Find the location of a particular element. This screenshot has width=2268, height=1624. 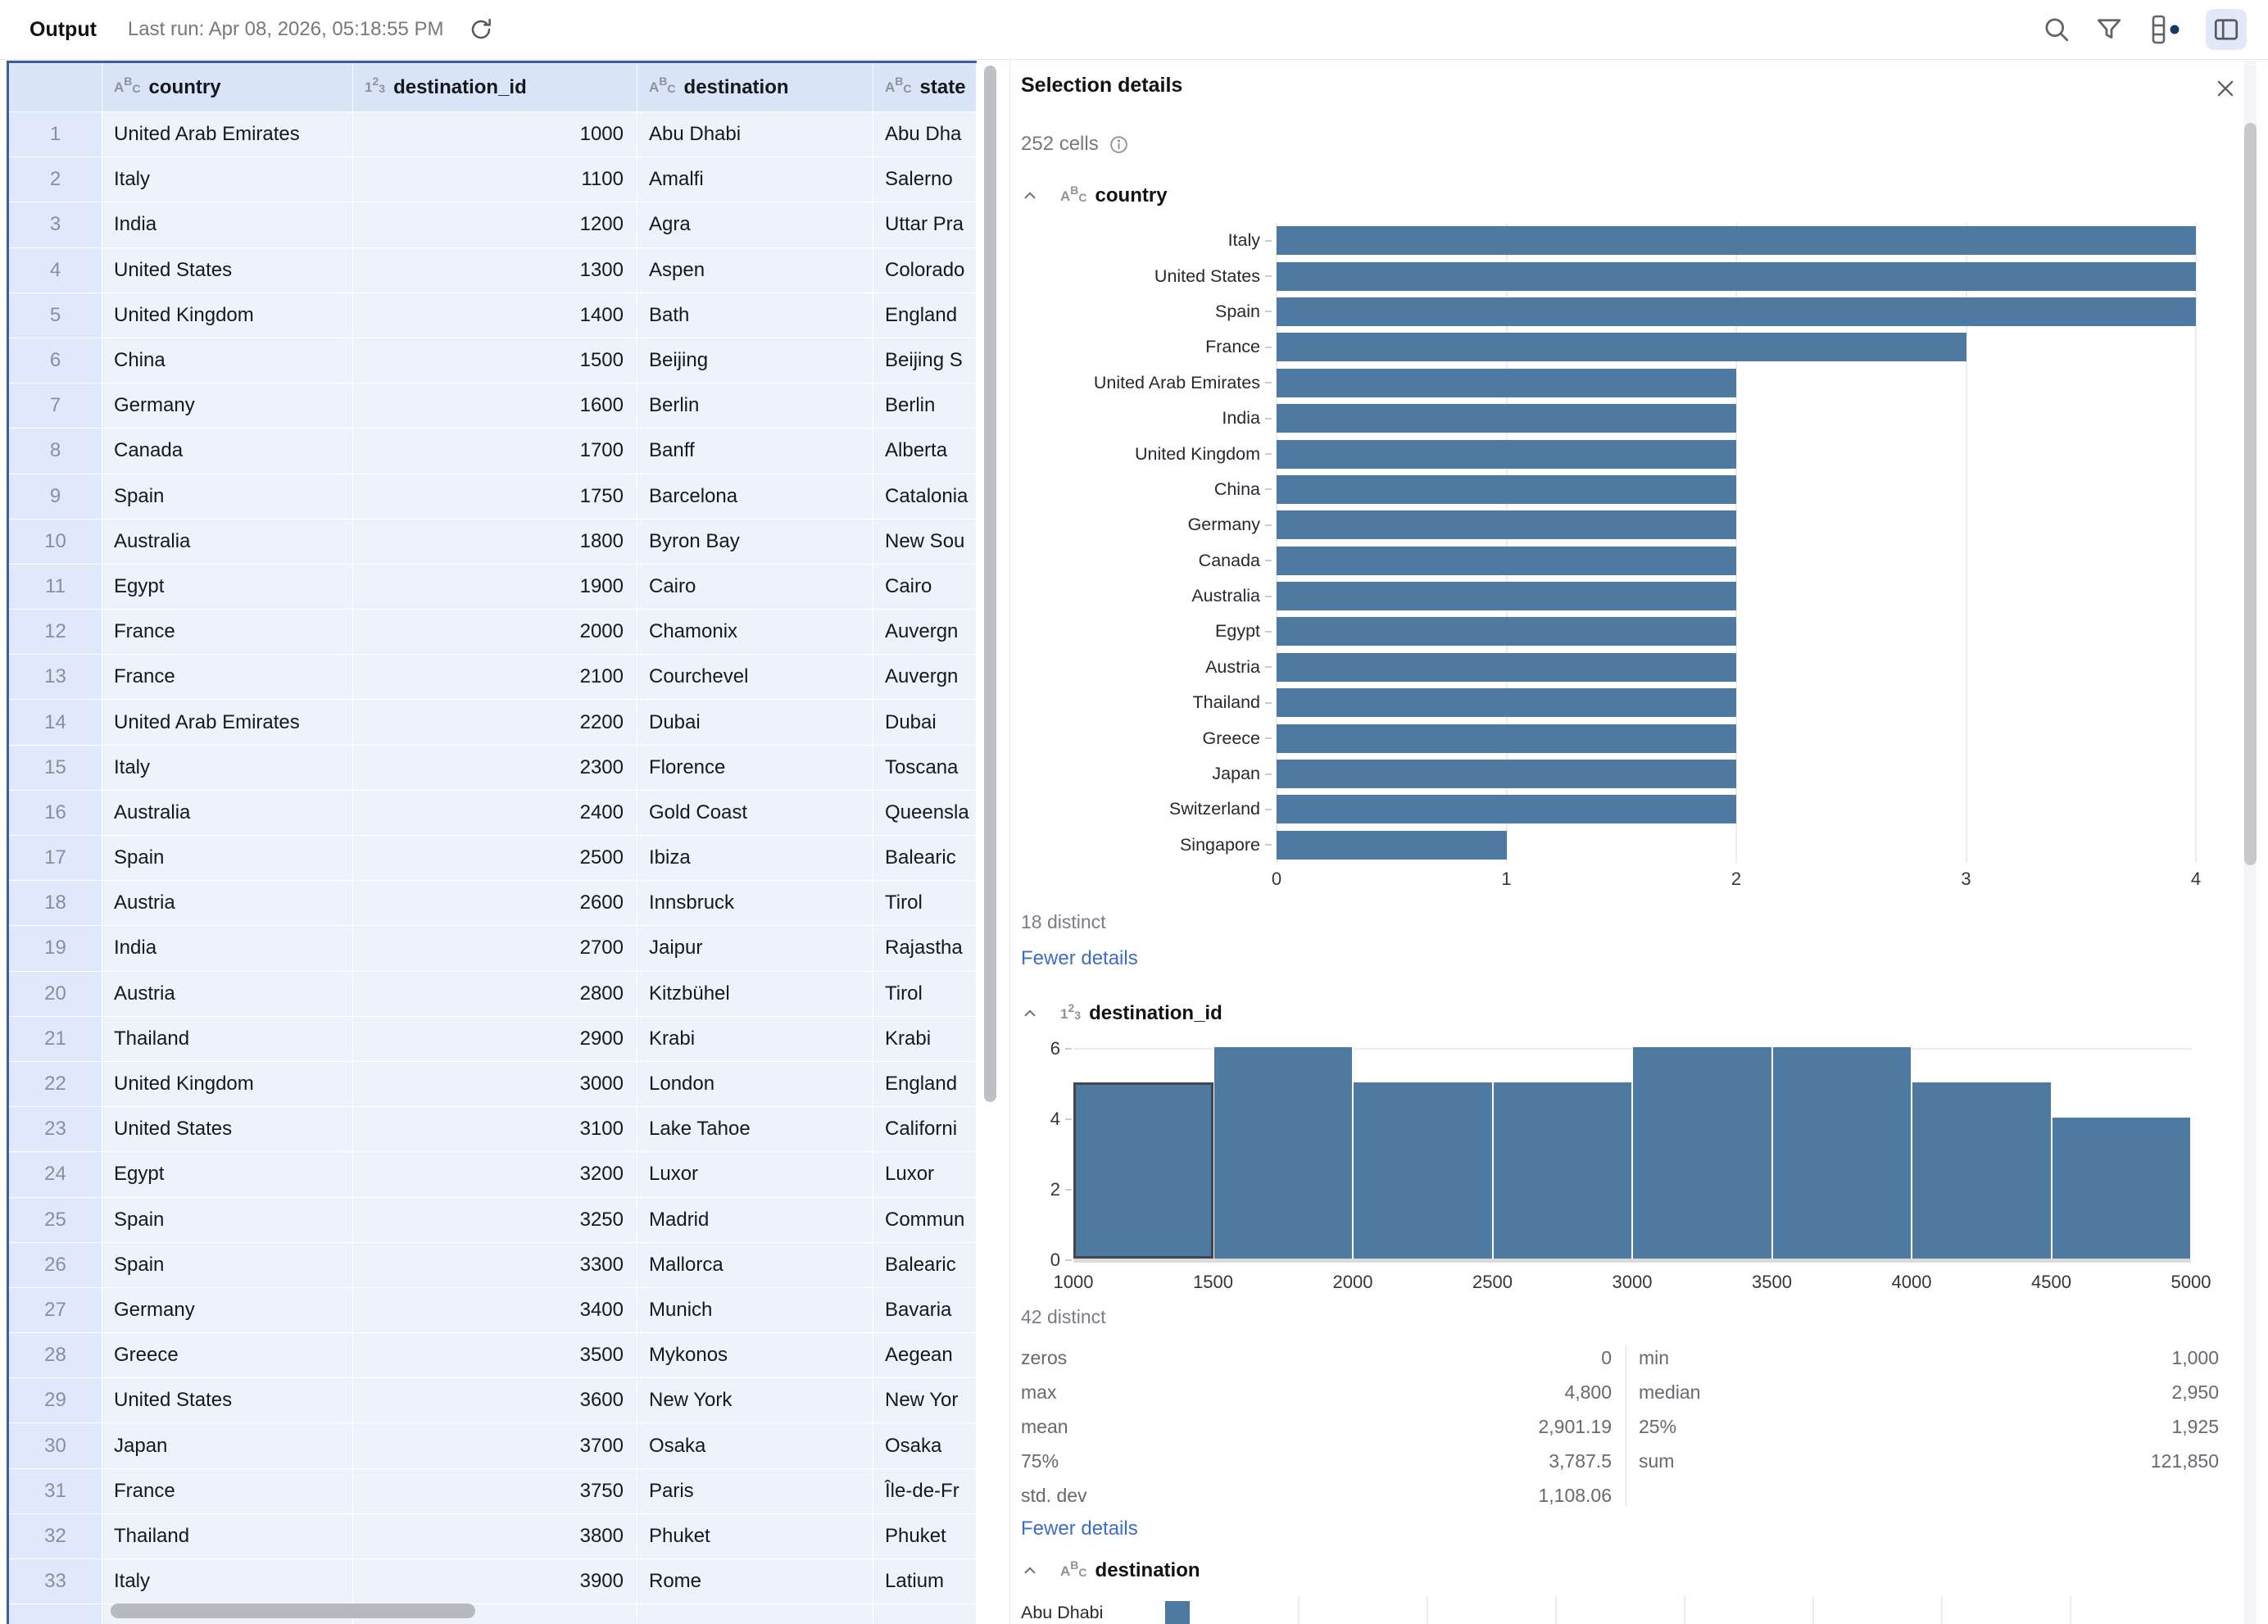

cell-destination: Cairo is located at coordinates (755, 587).